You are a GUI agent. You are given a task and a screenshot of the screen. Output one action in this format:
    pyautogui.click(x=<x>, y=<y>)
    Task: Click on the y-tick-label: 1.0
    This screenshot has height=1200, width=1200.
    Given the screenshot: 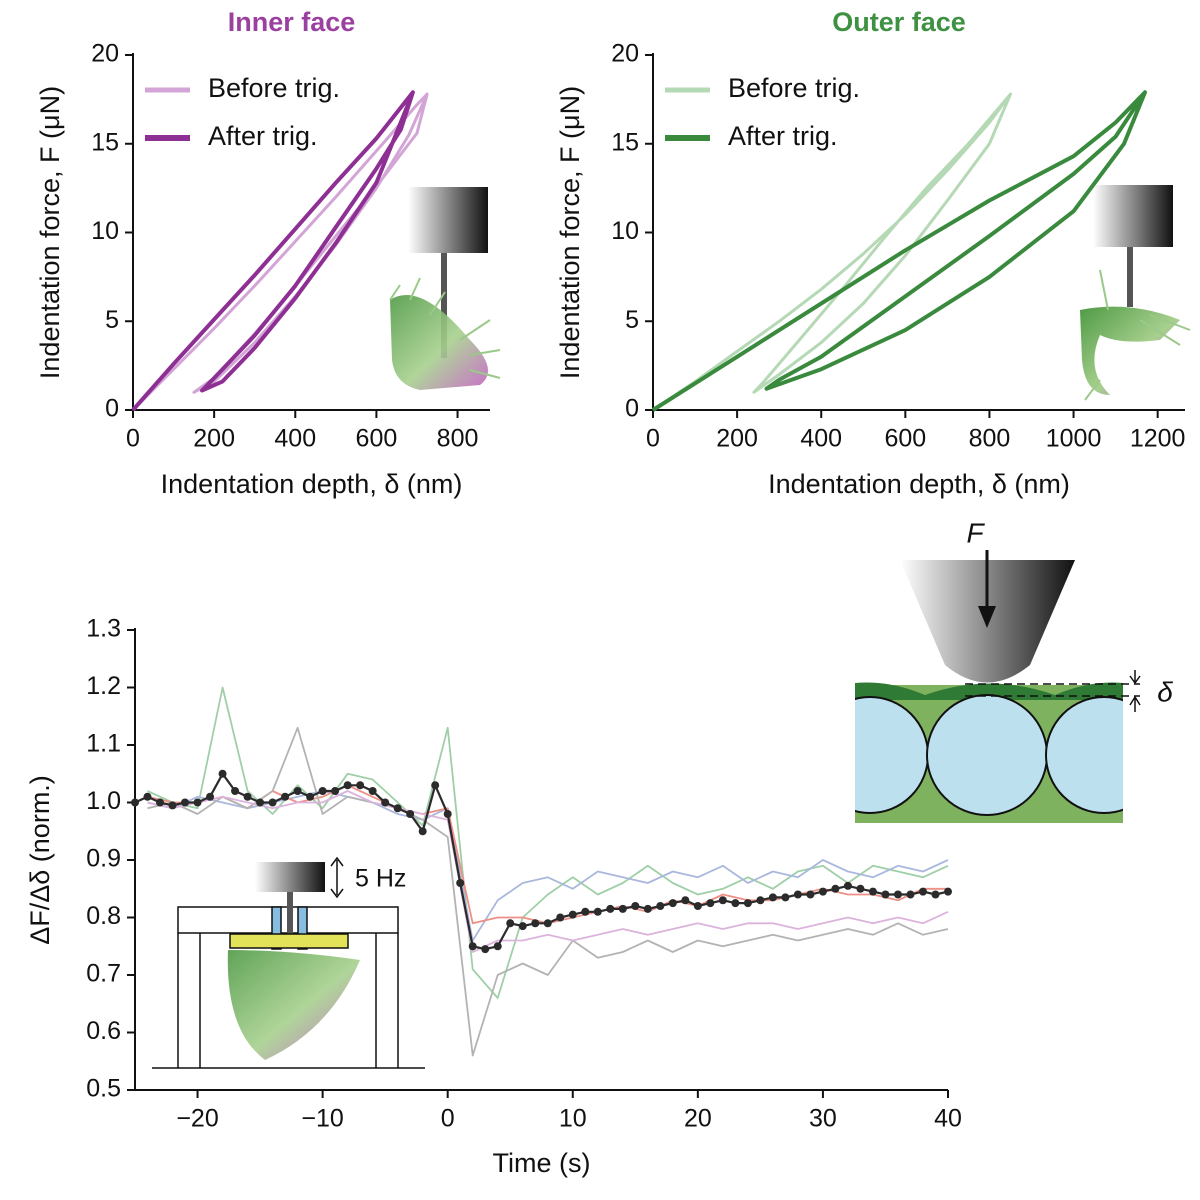 What is the action you would take?
    pyautogui.click(x=103, y=801)
    